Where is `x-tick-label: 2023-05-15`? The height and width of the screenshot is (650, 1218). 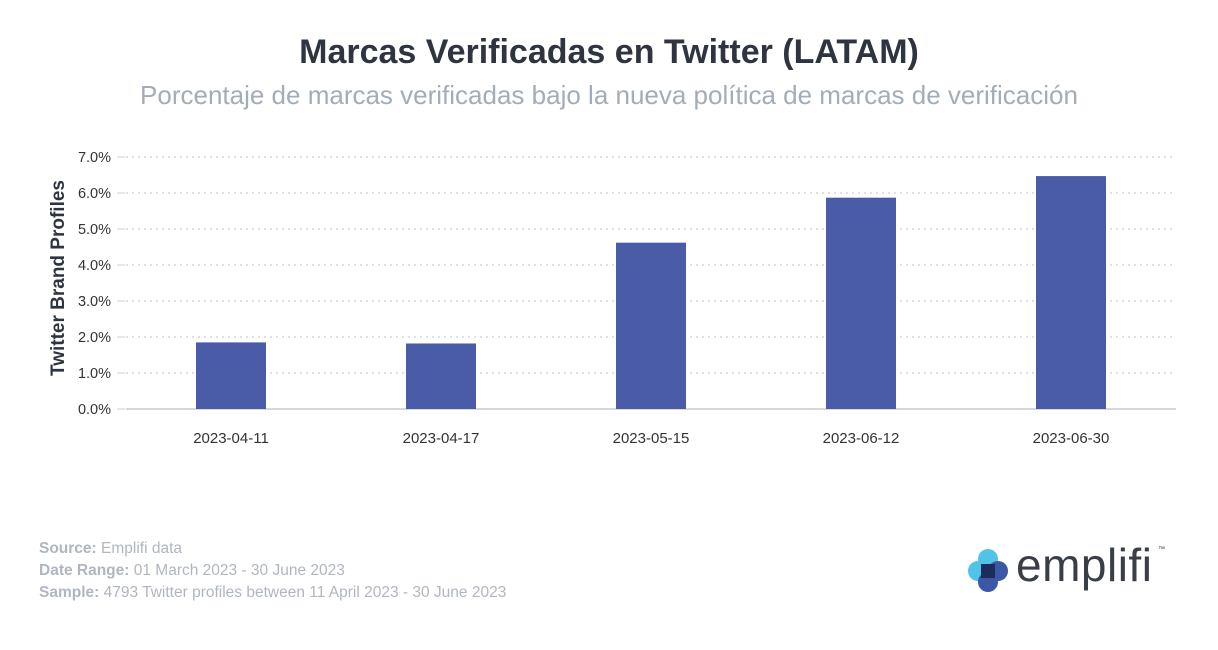 x-tick-label: 2023-05-15 is located at coordinates (651, 438).